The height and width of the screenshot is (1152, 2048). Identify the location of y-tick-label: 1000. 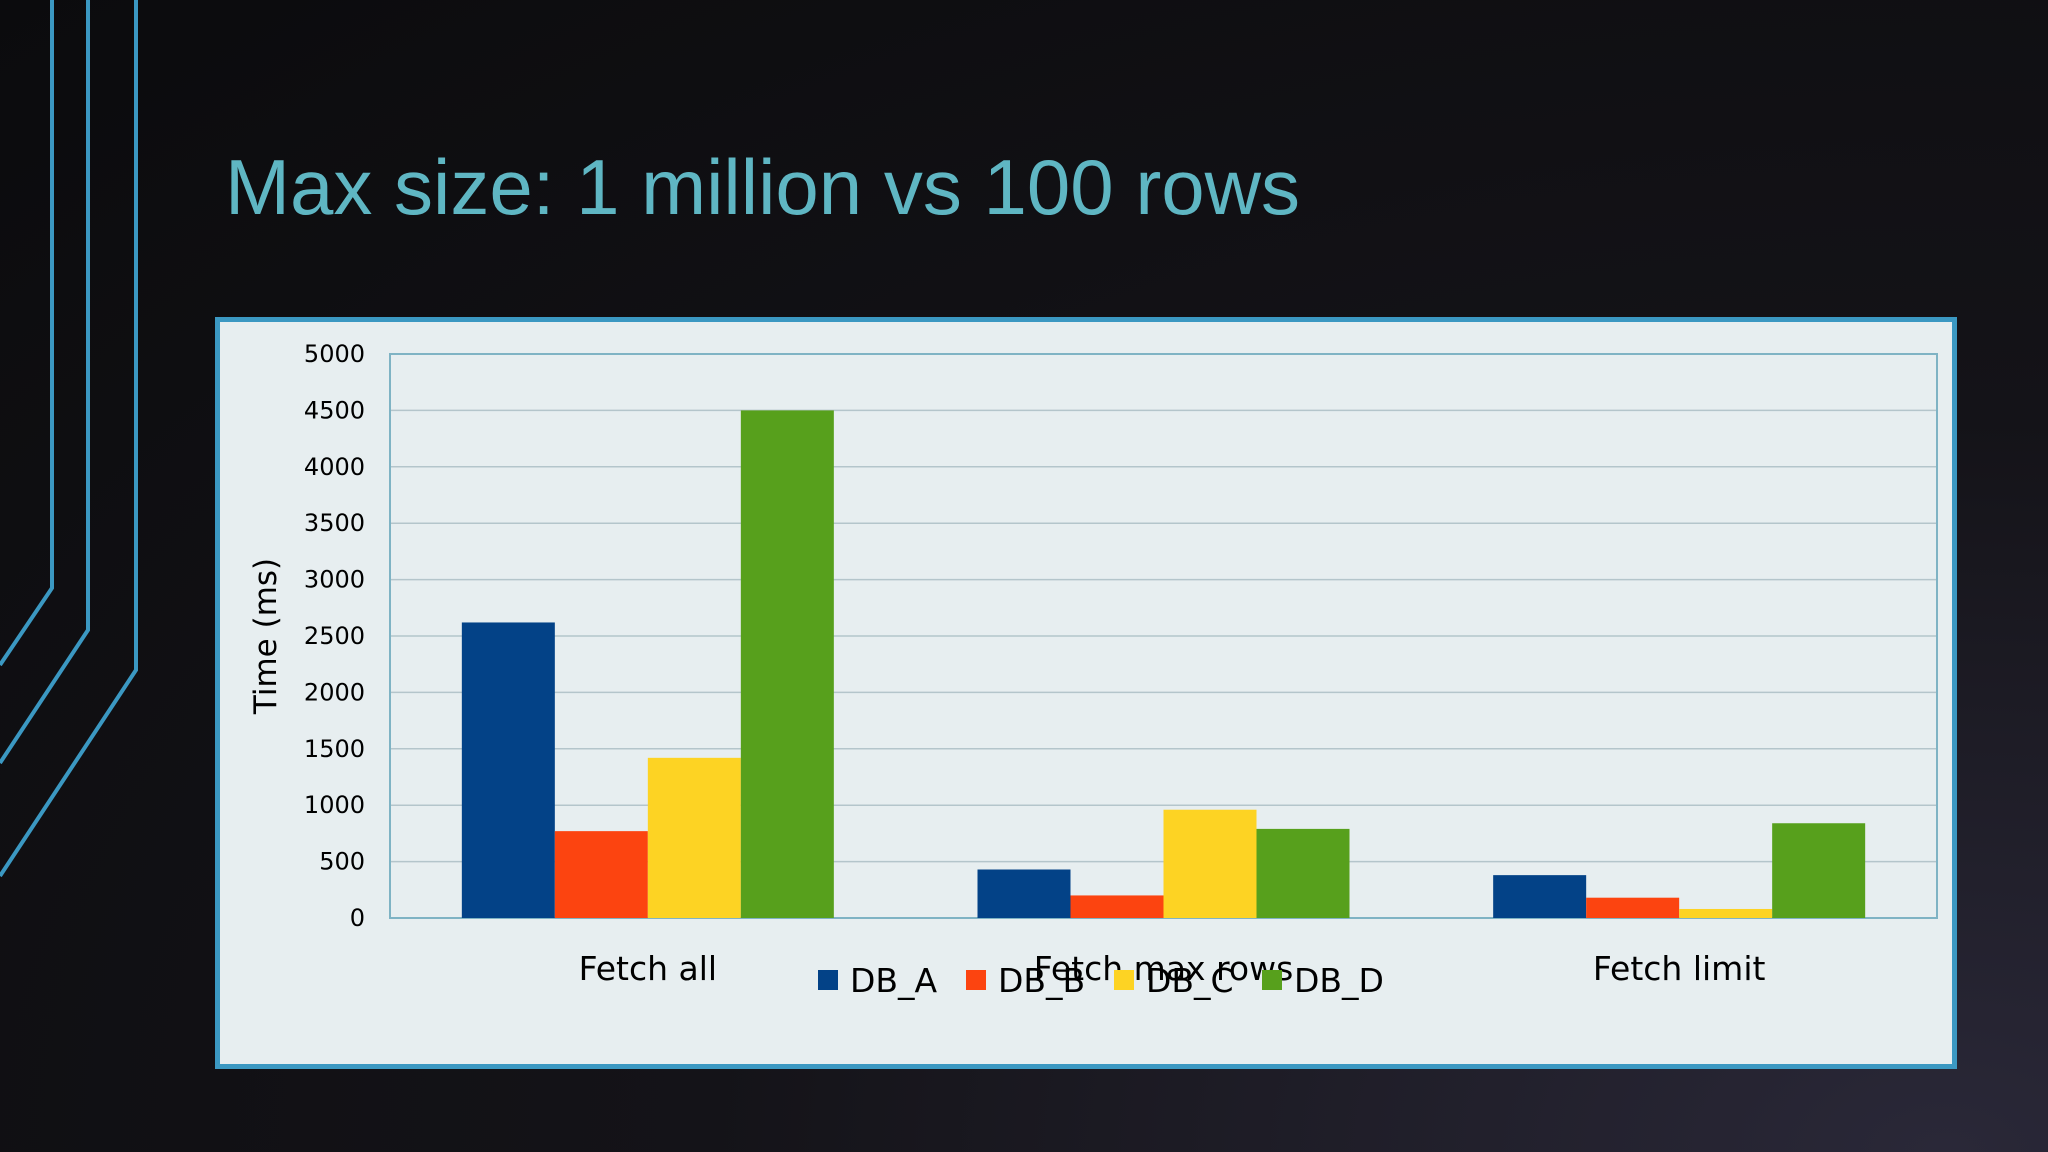
(334, 805).